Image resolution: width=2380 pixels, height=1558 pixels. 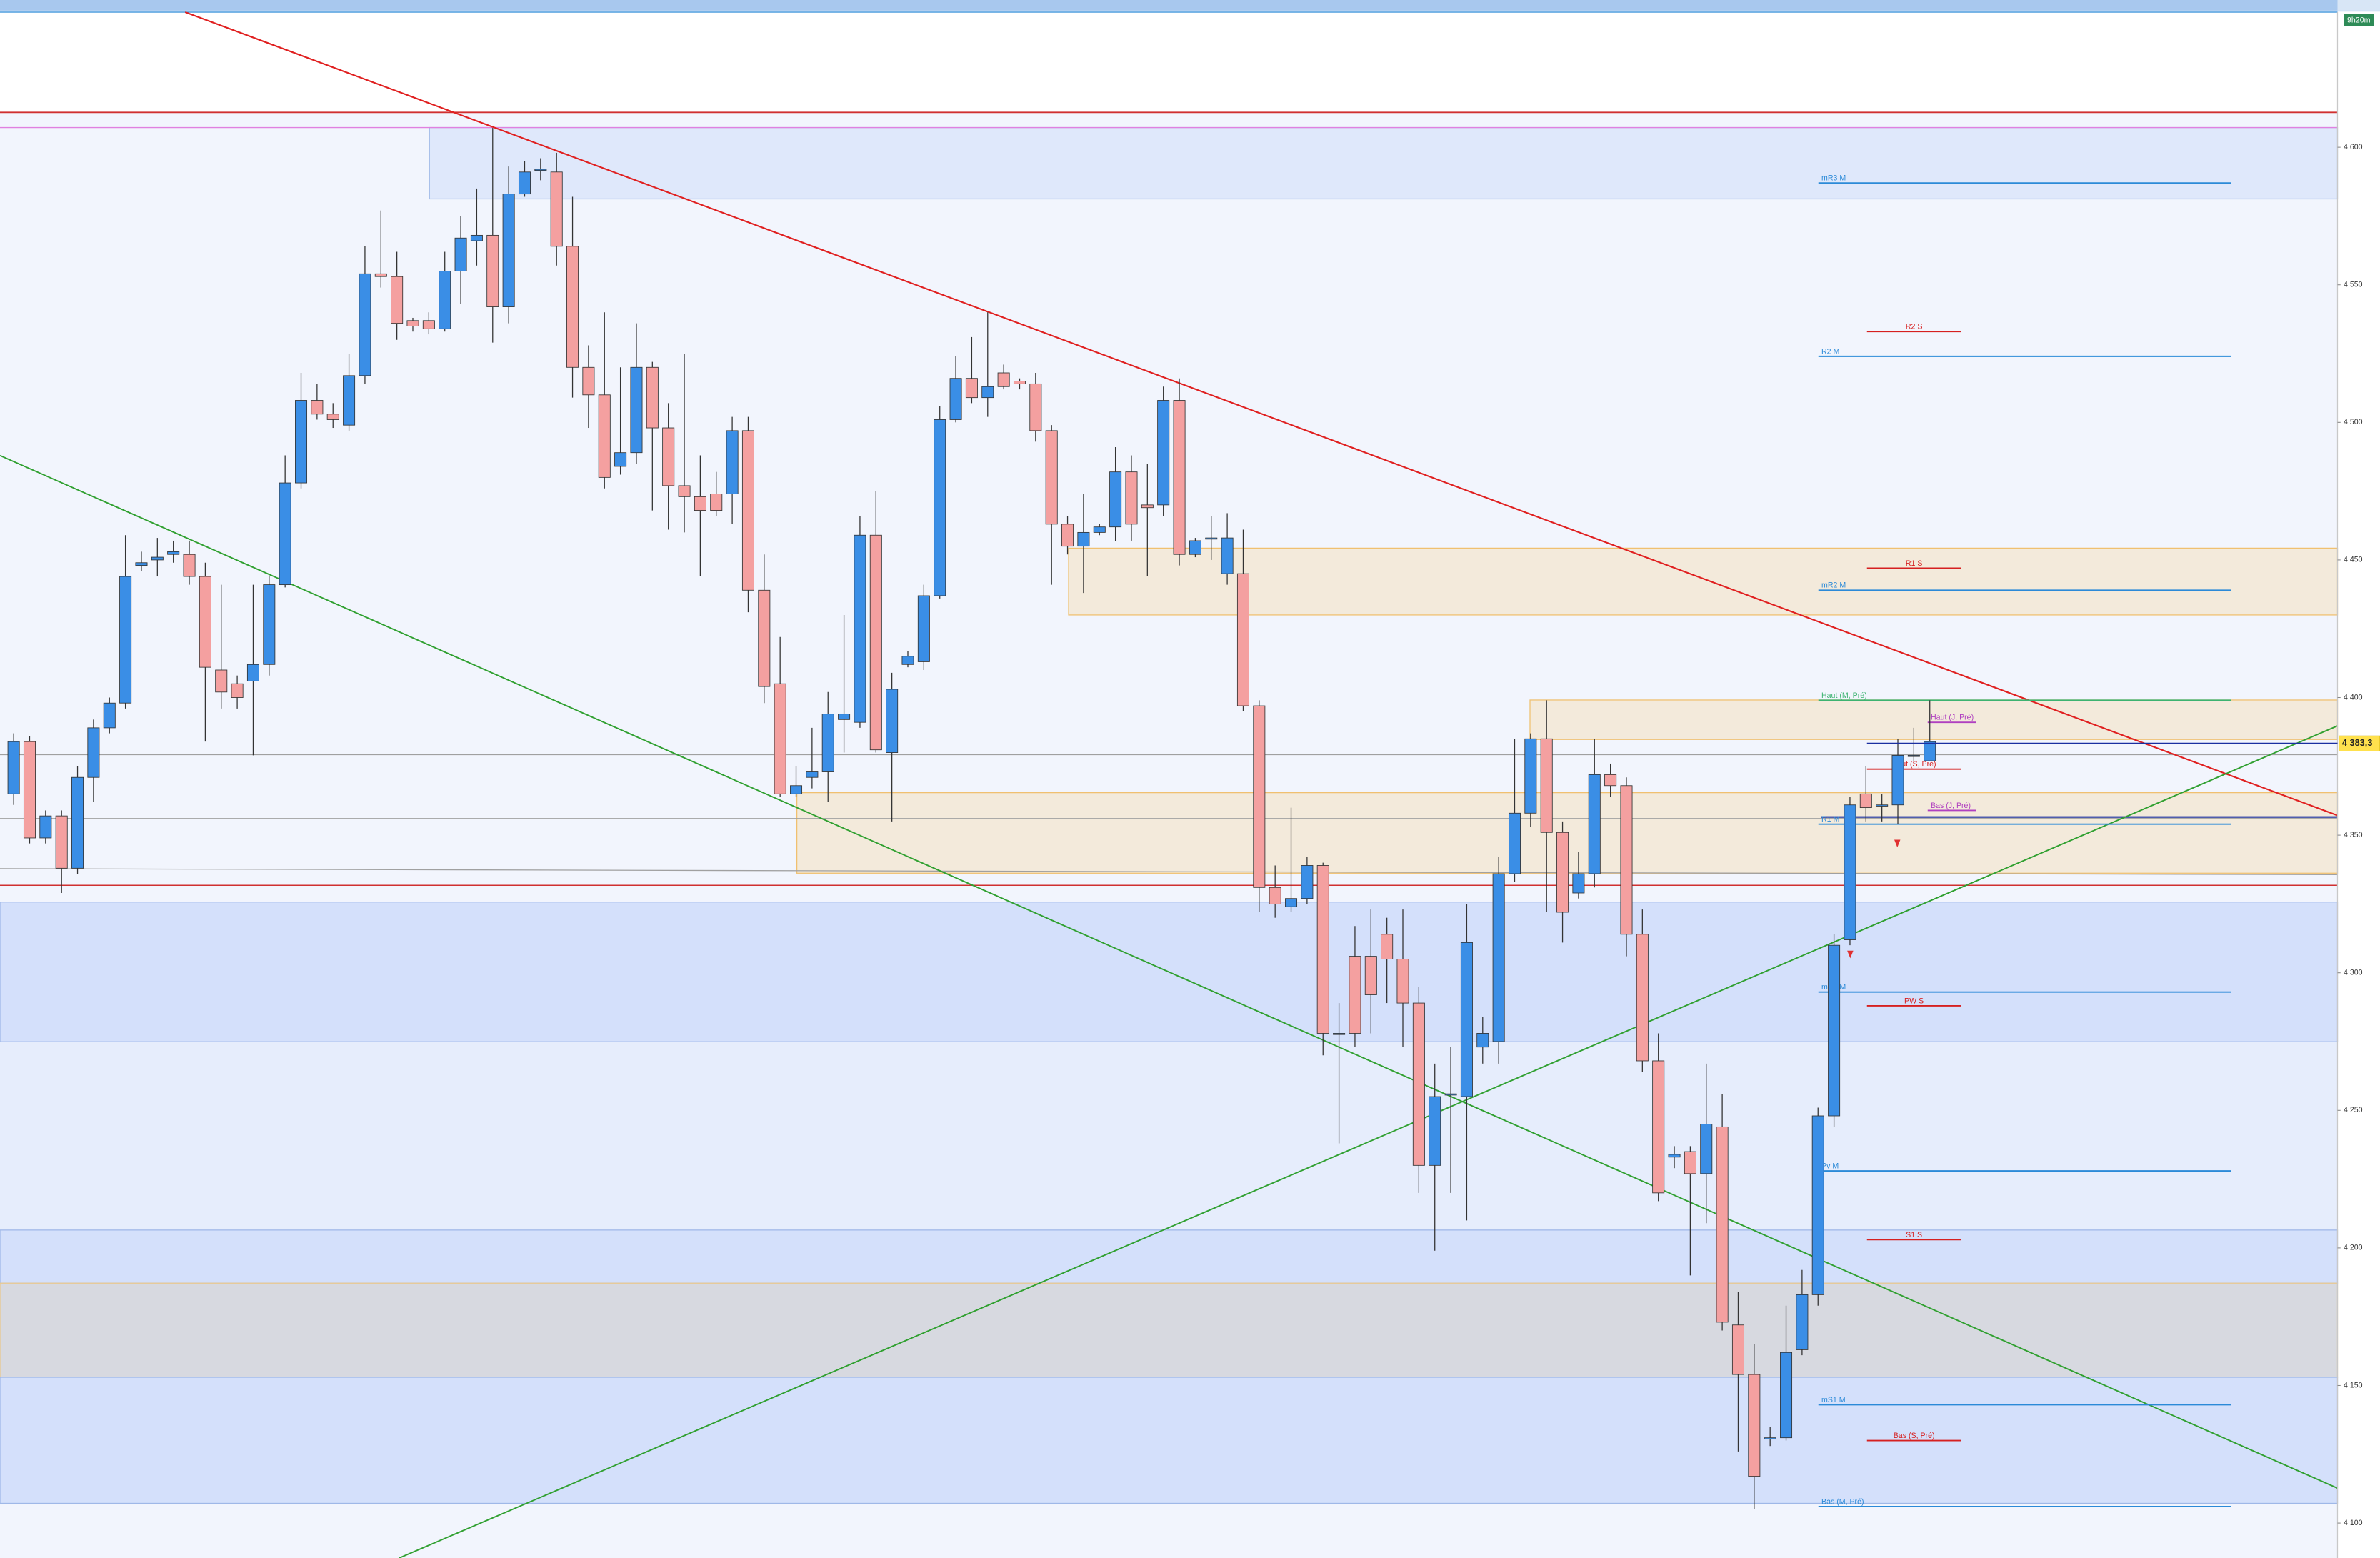 I want to click on window-controls, so click(x=2358, y=5).